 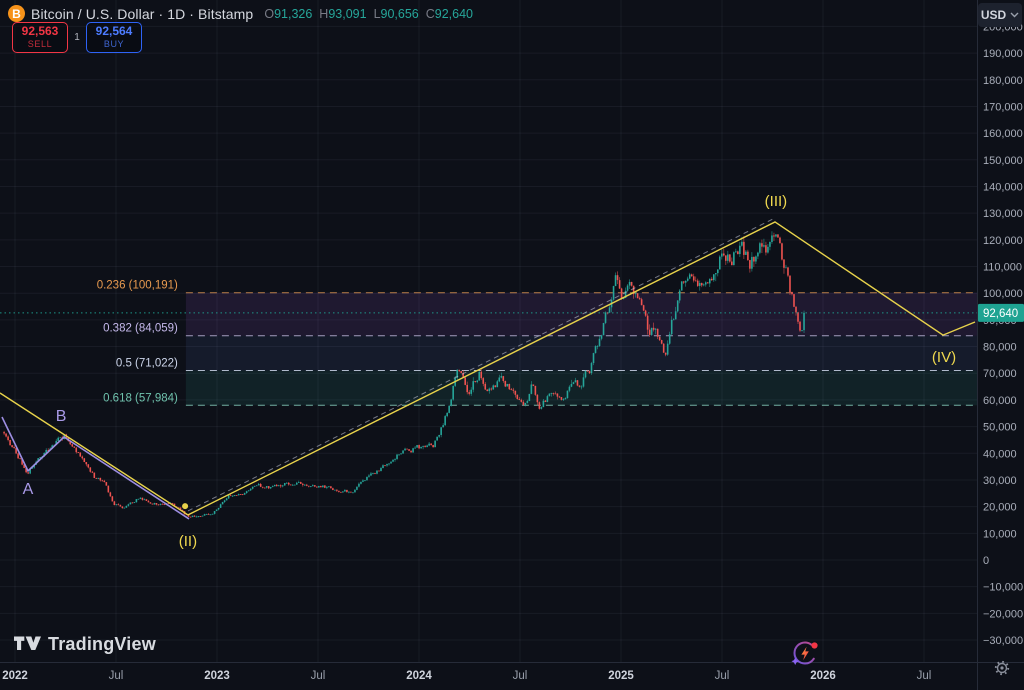 I want to click on fib-level-label: 0.618 (57,984), so click(x=140, y=398).